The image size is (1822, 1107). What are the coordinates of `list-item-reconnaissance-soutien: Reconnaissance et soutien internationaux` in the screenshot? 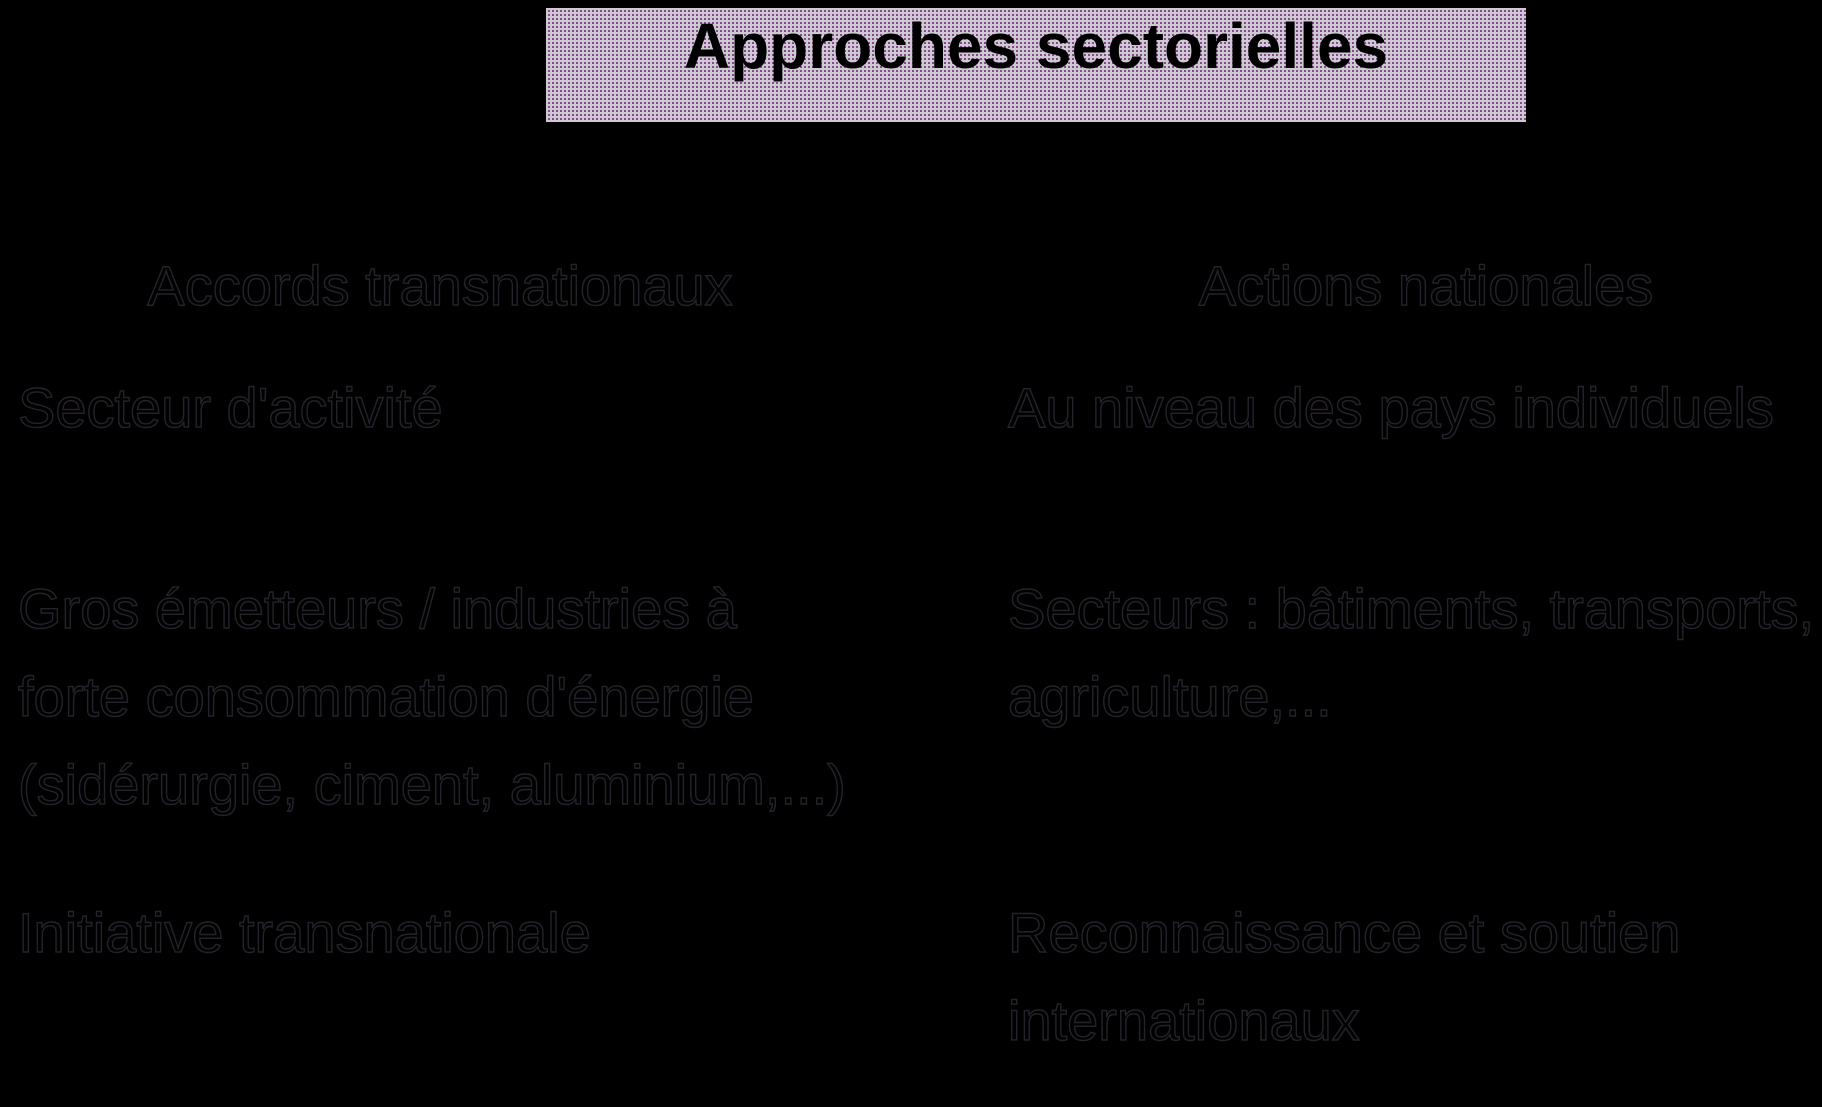 It's located at (1344, 976).